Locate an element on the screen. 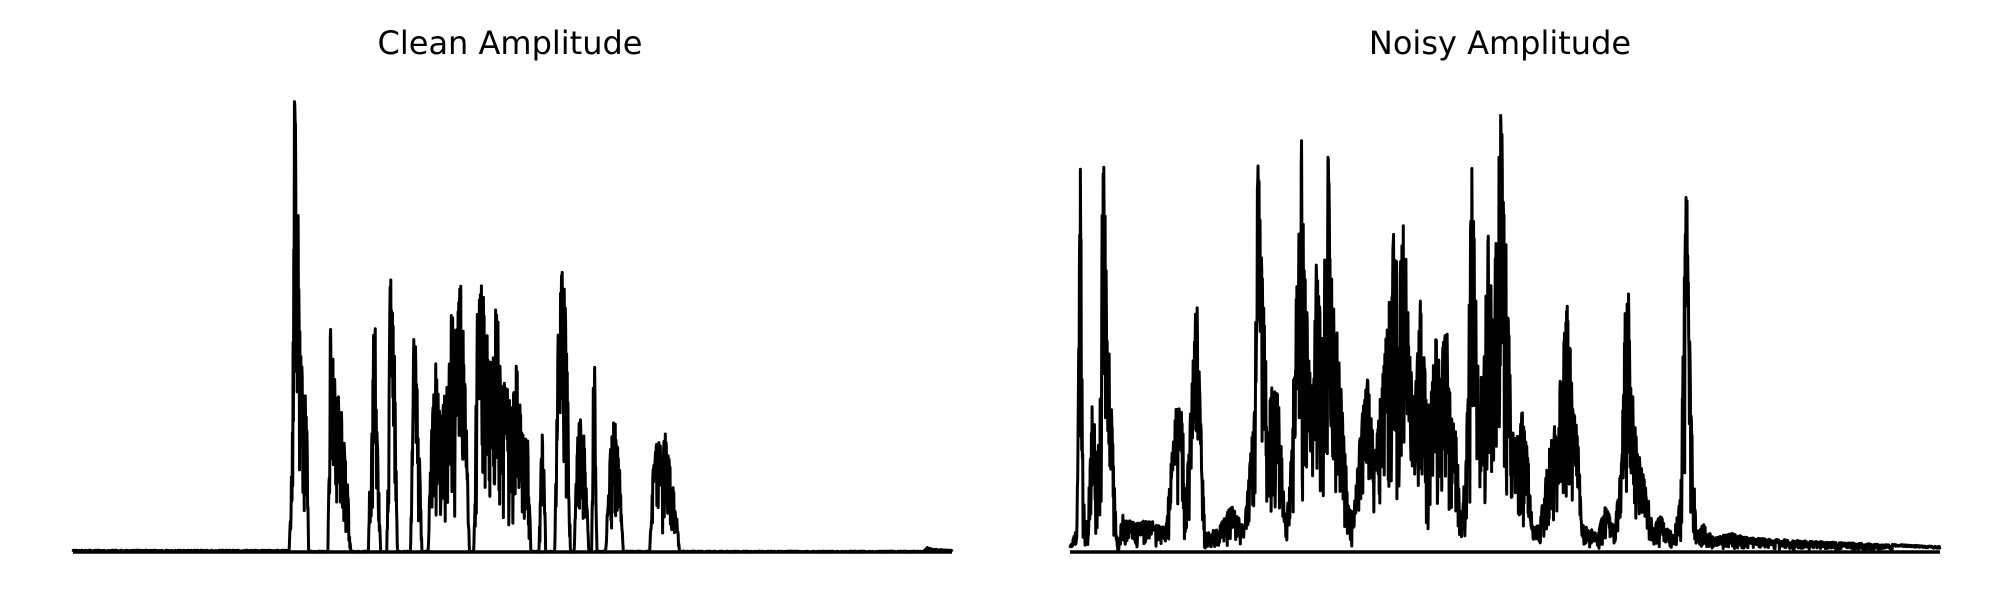  chart-title: Clean Amplitude is located at coordinates (510, 43).